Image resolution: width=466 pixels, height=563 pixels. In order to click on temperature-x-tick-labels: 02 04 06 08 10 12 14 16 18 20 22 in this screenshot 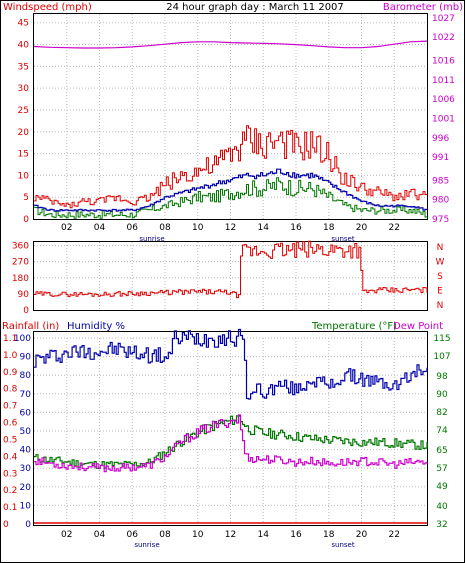, I will do `click(230, 535)`.